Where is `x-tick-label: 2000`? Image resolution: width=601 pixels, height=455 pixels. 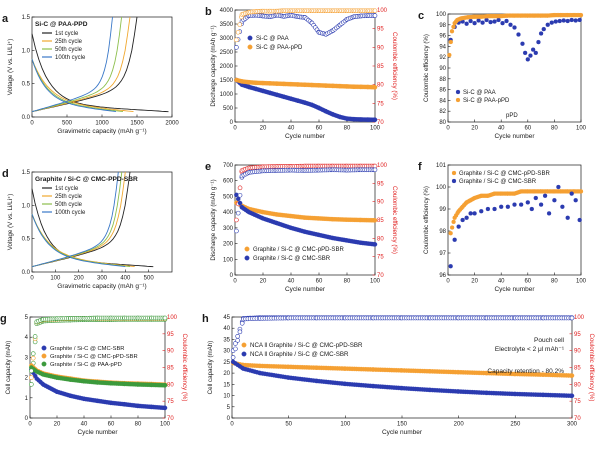 x-tick-label: 2000 is located at coordinates (172, 124).